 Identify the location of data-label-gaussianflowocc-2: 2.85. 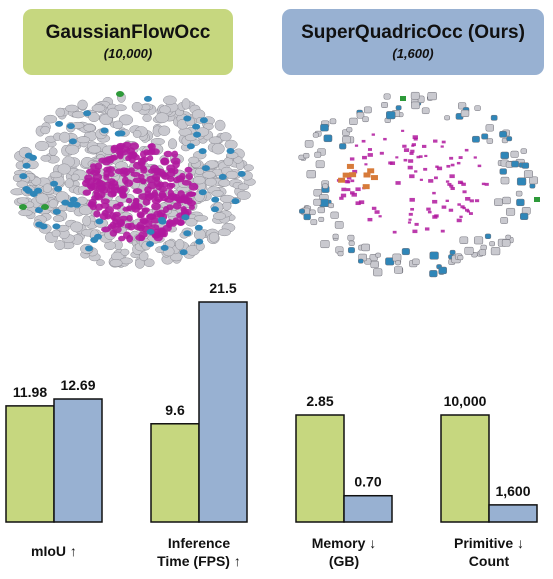
(319, 401).